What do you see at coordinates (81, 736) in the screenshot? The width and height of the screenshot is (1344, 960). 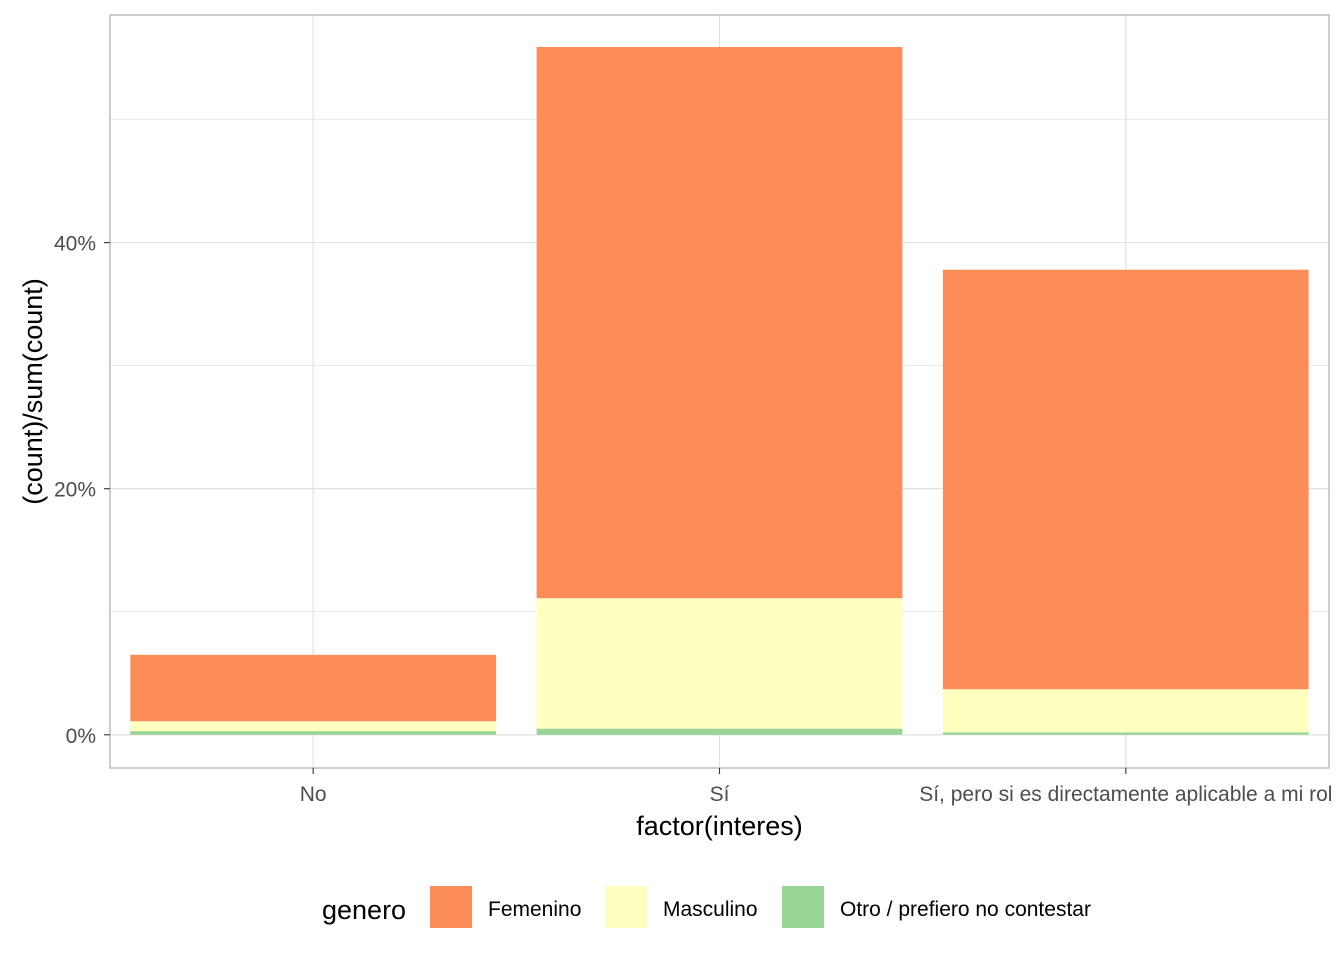 I see `y-tick-label: 0%` at bounding box center [81, 736].